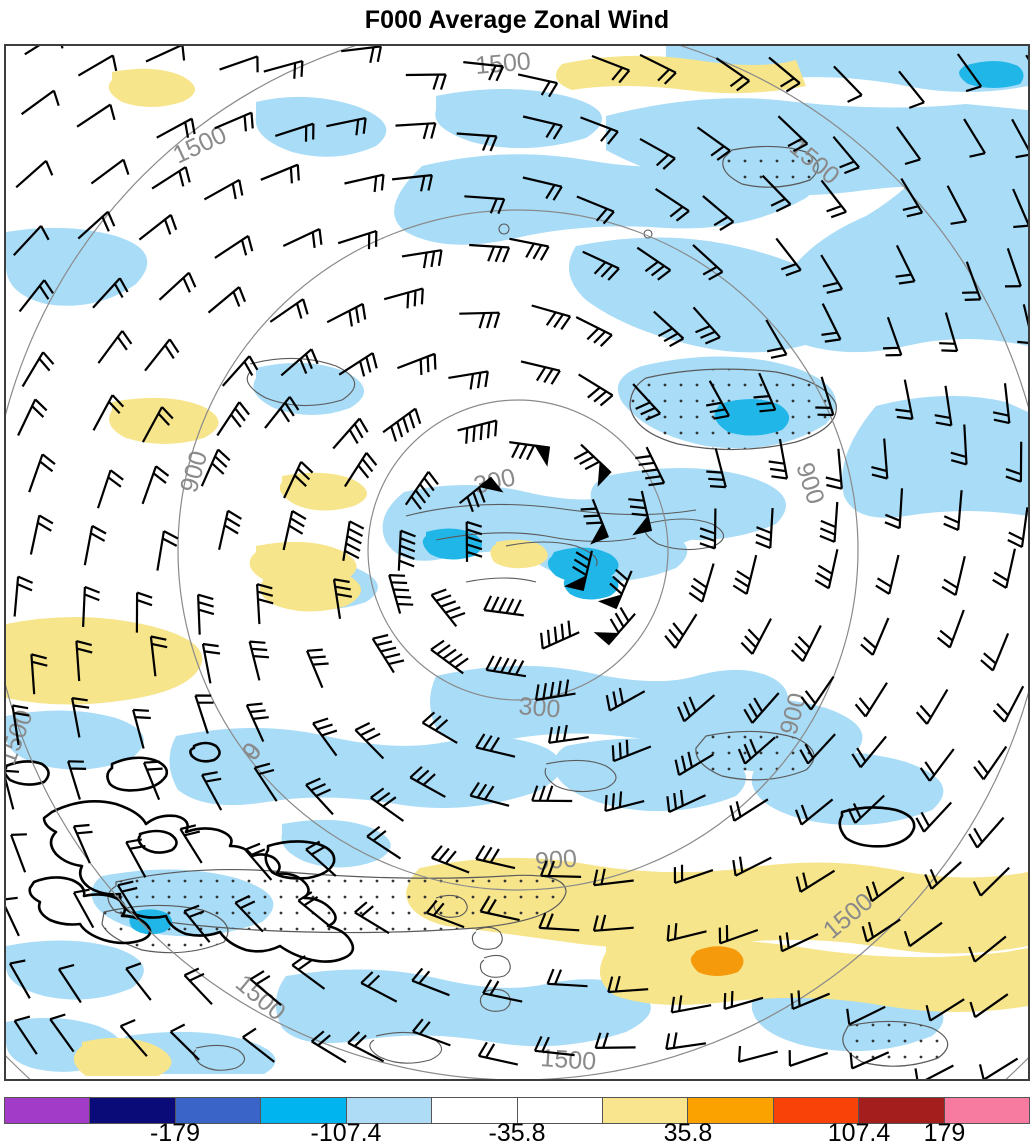  I want to click on colorbar, so click(517, 1110).